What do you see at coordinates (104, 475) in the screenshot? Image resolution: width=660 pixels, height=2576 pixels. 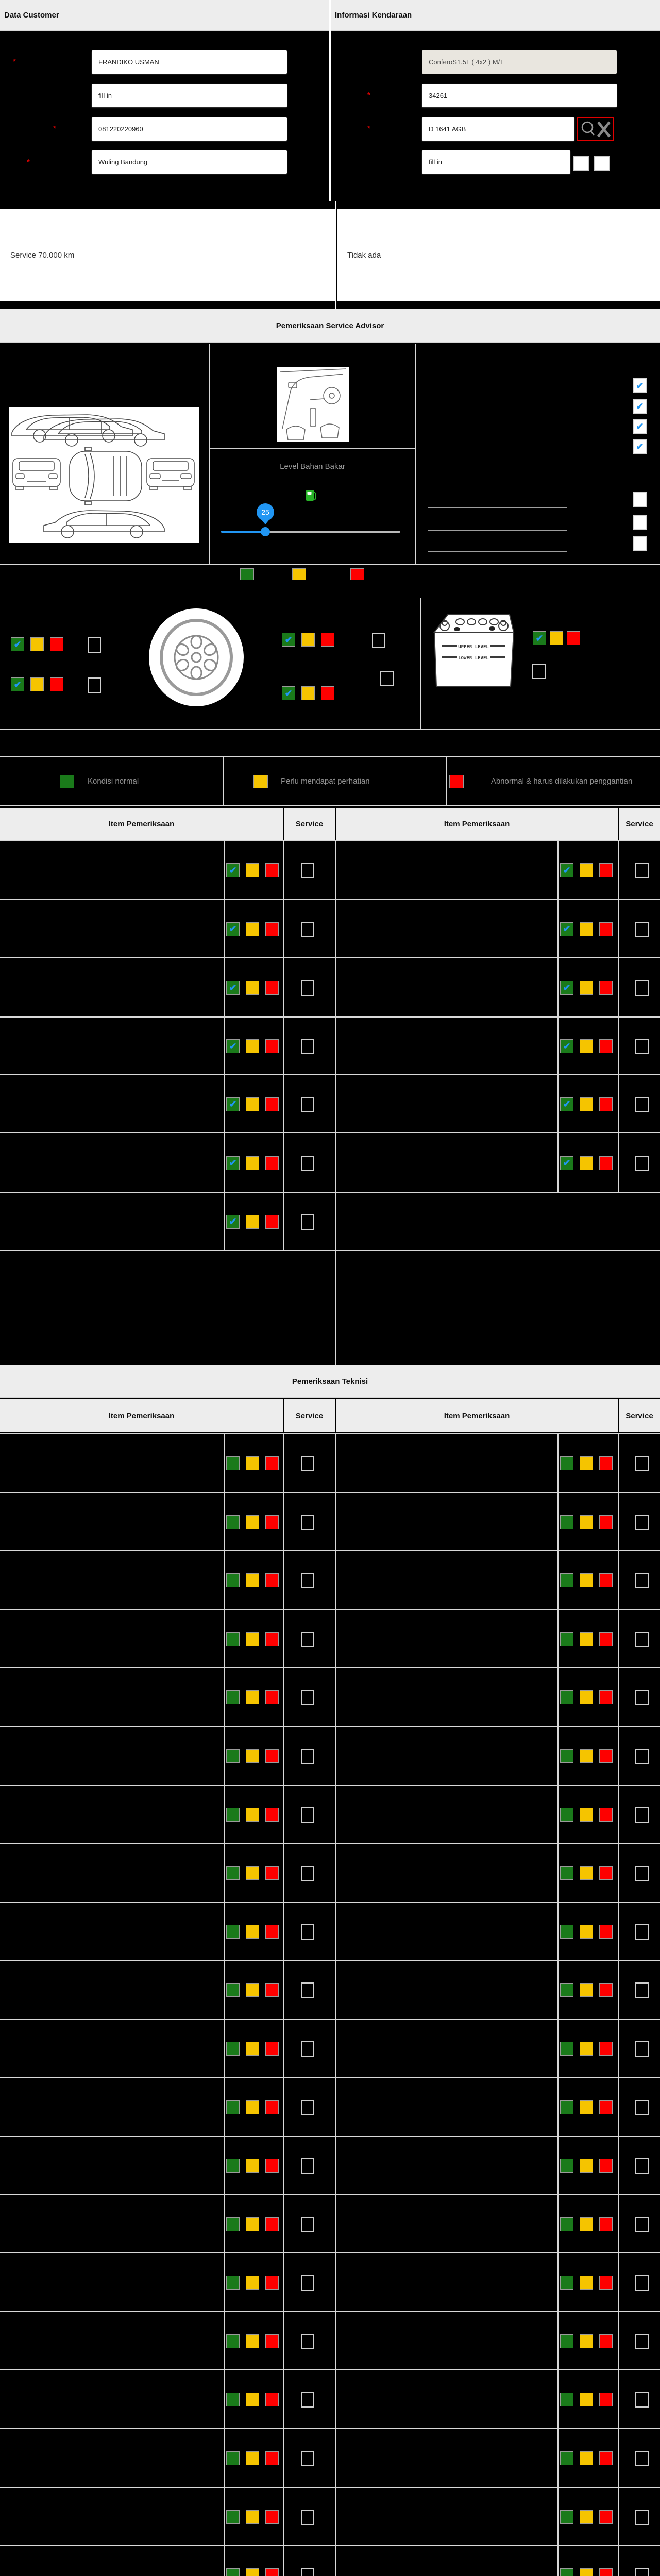 I see `car-body-diagram` at bounding box center [104, 475].